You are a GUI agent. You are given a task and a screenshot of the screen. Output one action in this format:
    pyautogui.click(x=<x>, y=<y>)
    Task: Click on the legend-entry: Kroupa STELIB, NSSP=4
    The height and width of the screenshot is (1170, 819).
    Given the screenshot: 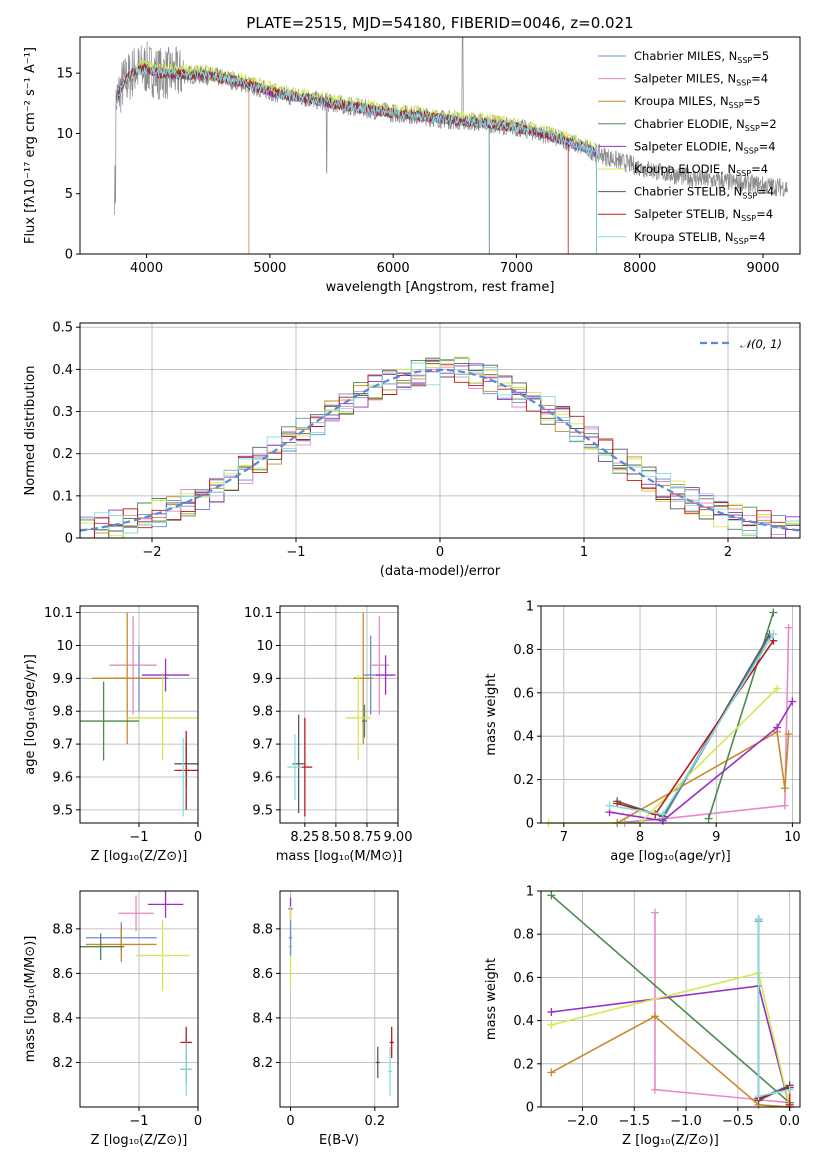 What is the action you would take?
    pyautogui.click(x=699, y=238)
    